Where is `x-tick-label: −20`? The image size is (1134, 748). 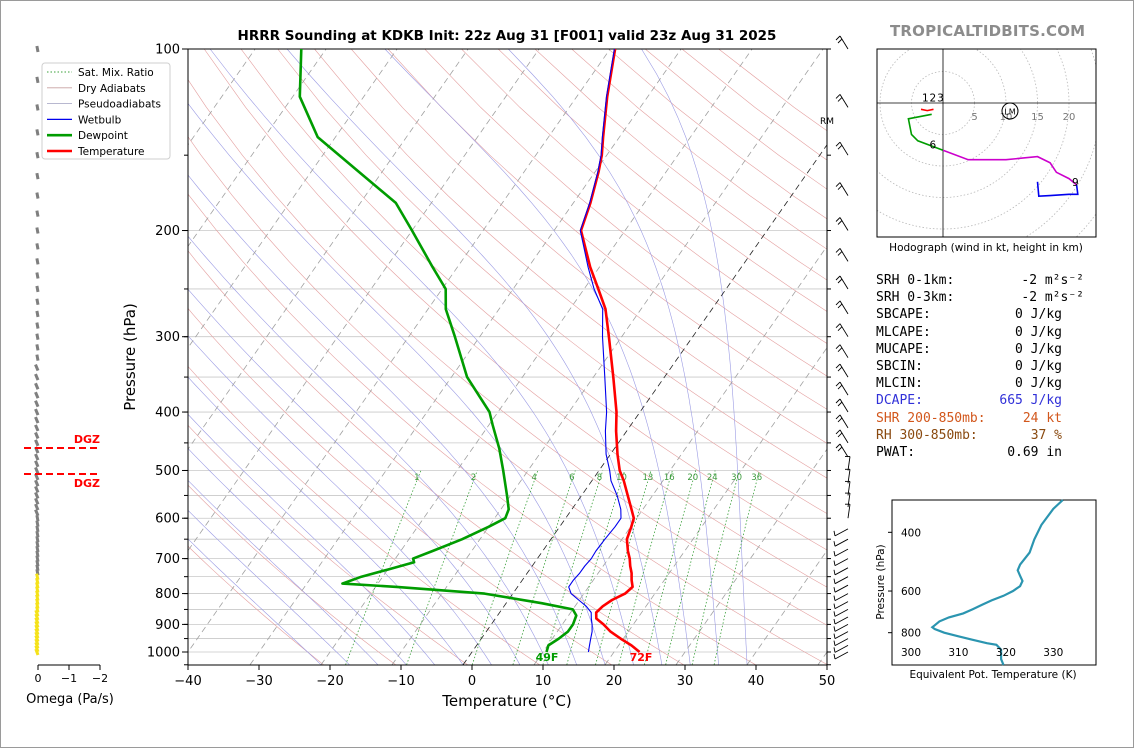
x-tick-label: −20 is located at coordinates (329, 681).